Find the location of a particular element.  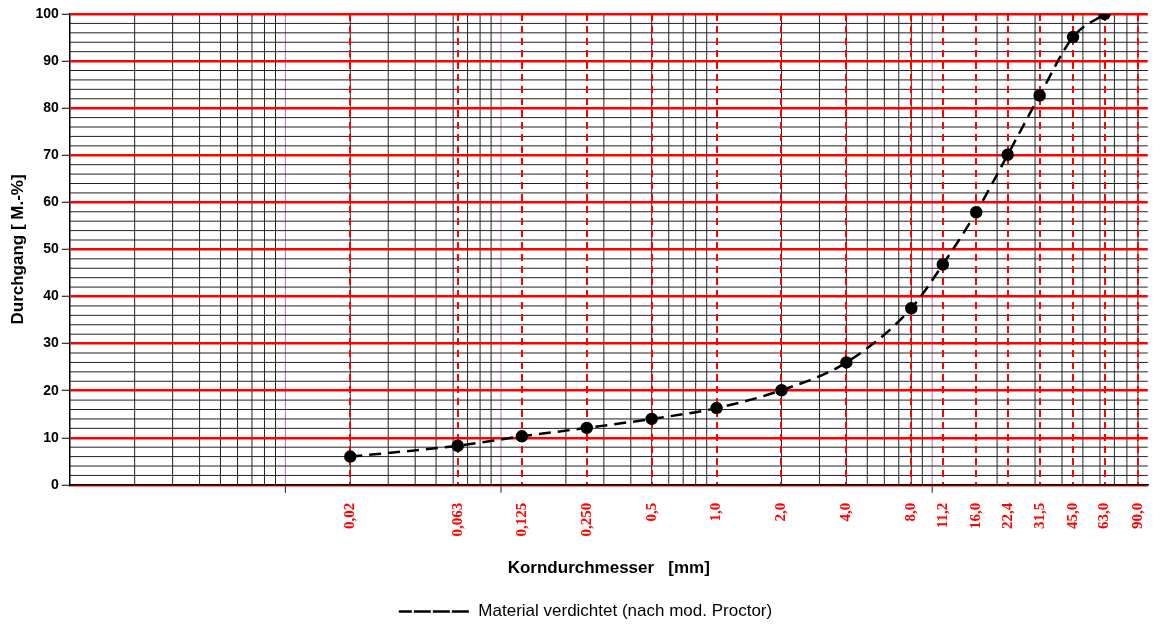

y-tick-label: 10 is located at coordinates (51, 436).